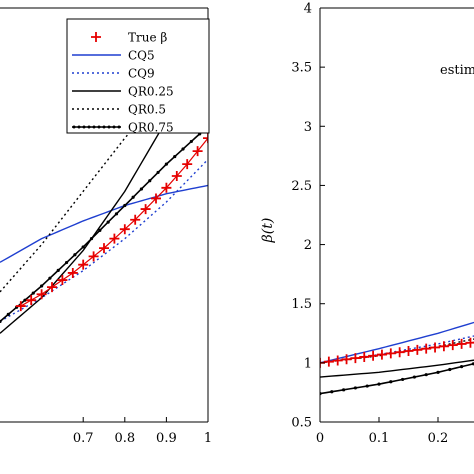 Image resolution: width=474 pixels, height=474 pixels. What do you see at coordinates (308, 127) in the screenshot?
I see `y-tick-label-5: 3` at bounding box center [308, 127].